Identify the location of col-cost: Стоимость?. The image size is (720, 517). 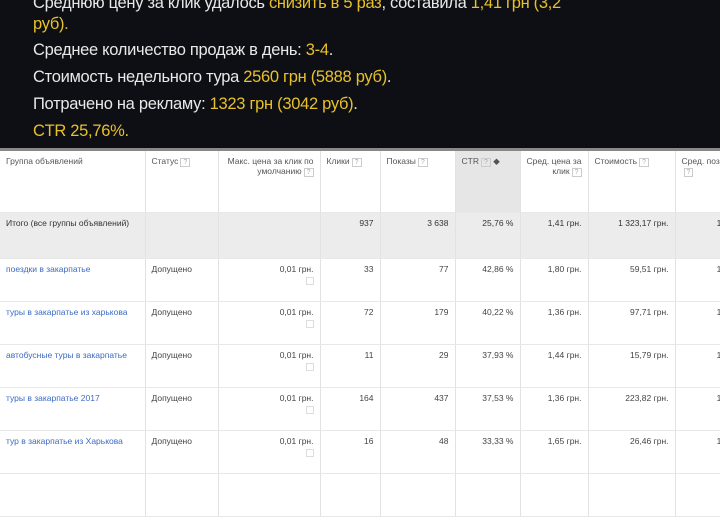
(632, 182).